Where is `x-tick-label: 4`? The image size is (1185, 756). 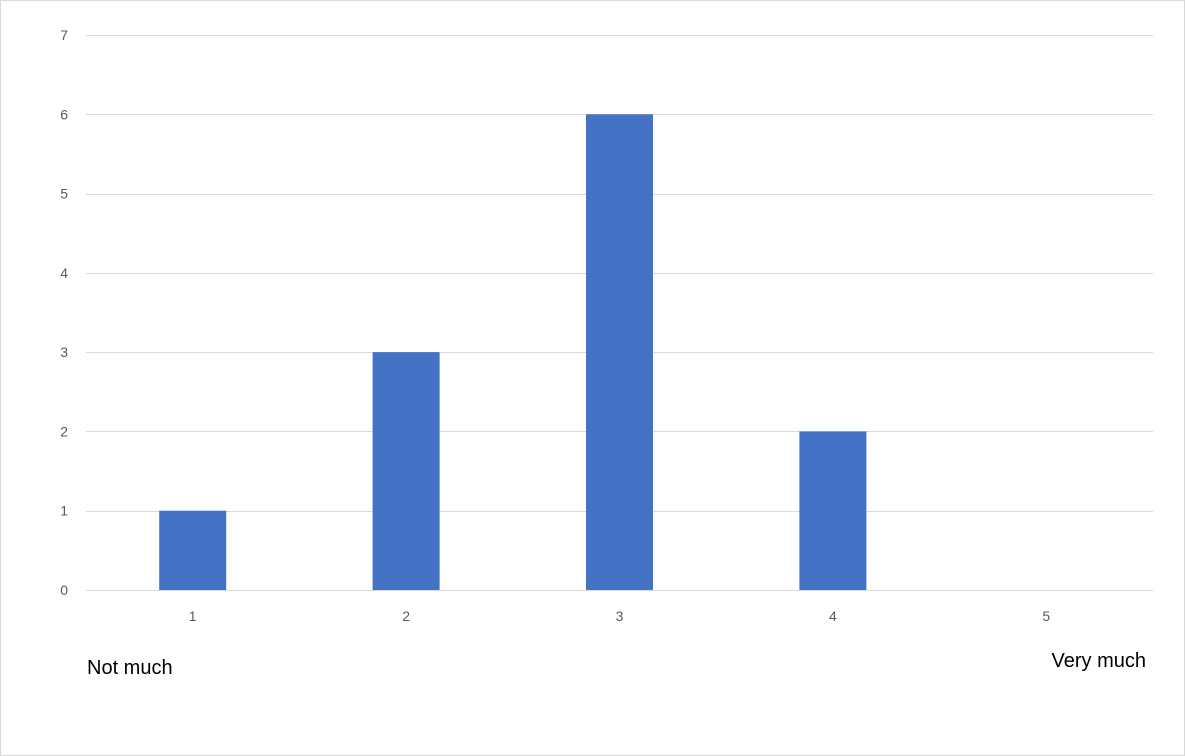
x-tick-label: 4 is located at coordinates (833, 616).